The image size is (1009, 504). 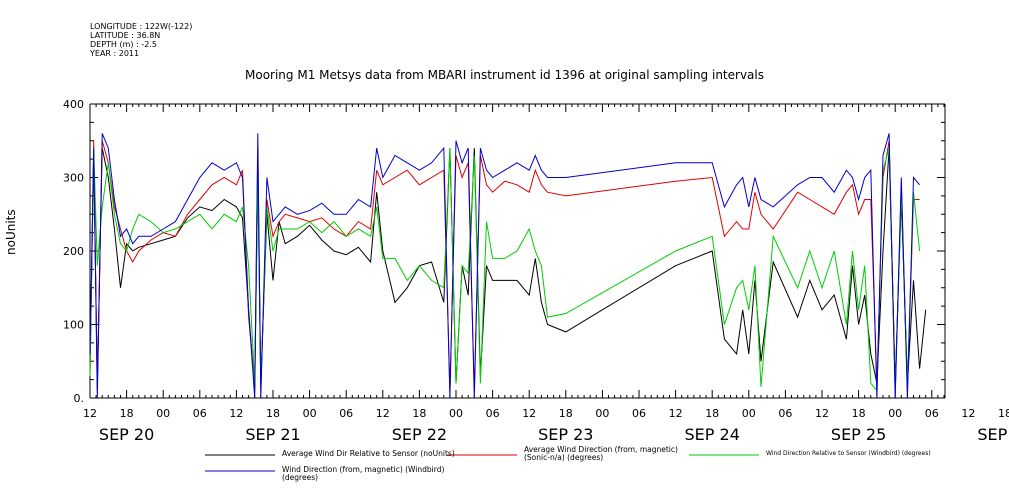 What do you see at coordinates (73, 104) in the screenshot?
I see `y-tick-label: 400` at bounding box center [73, 104].